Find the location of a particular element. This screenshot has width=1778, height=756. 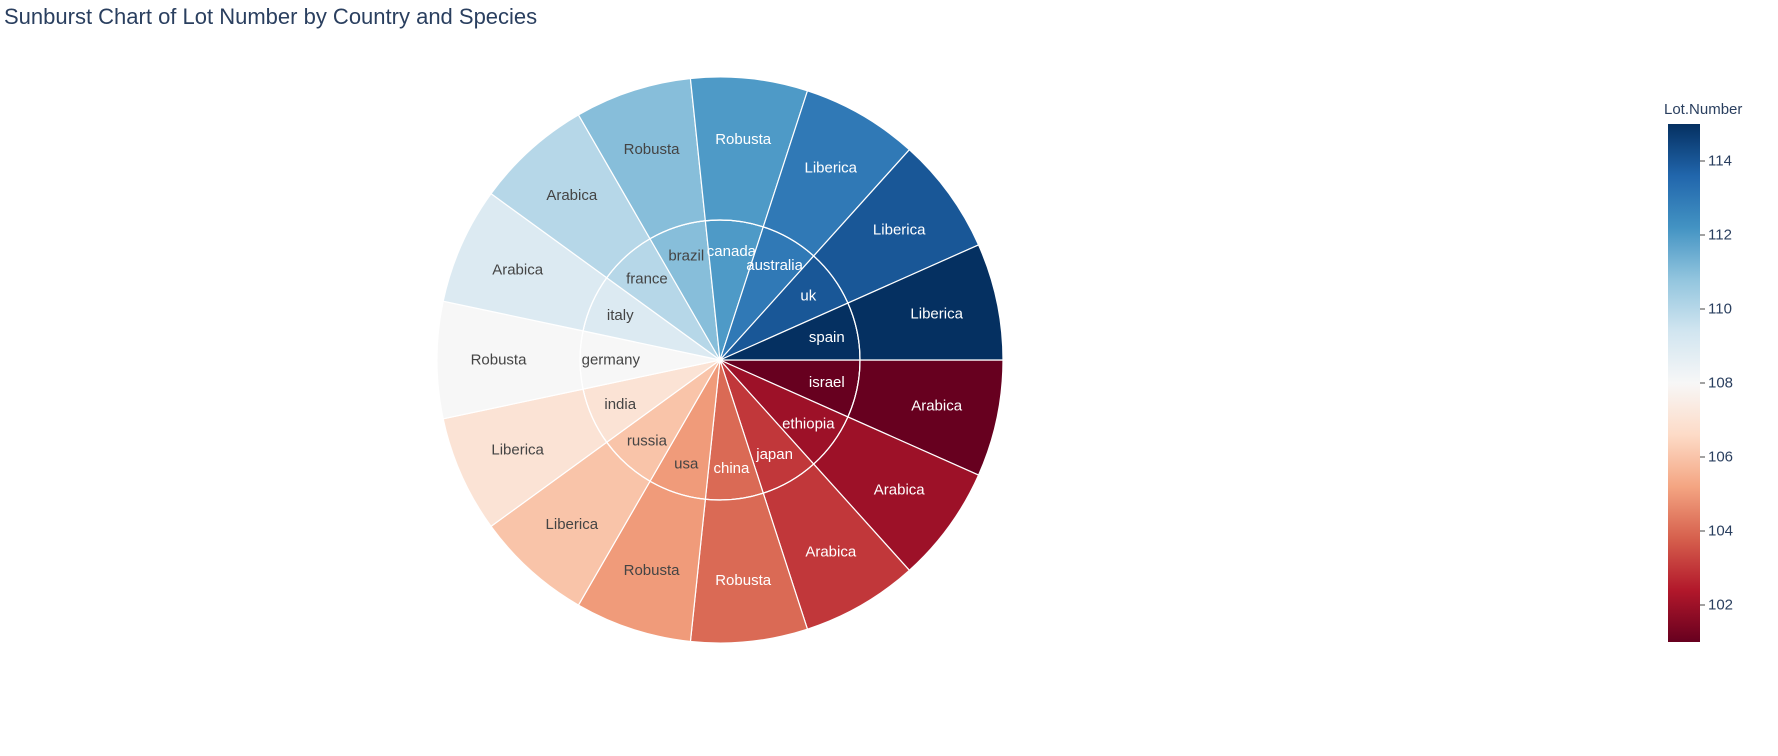

sunburst-label-spain: spain is located at coordinates (827, 337).